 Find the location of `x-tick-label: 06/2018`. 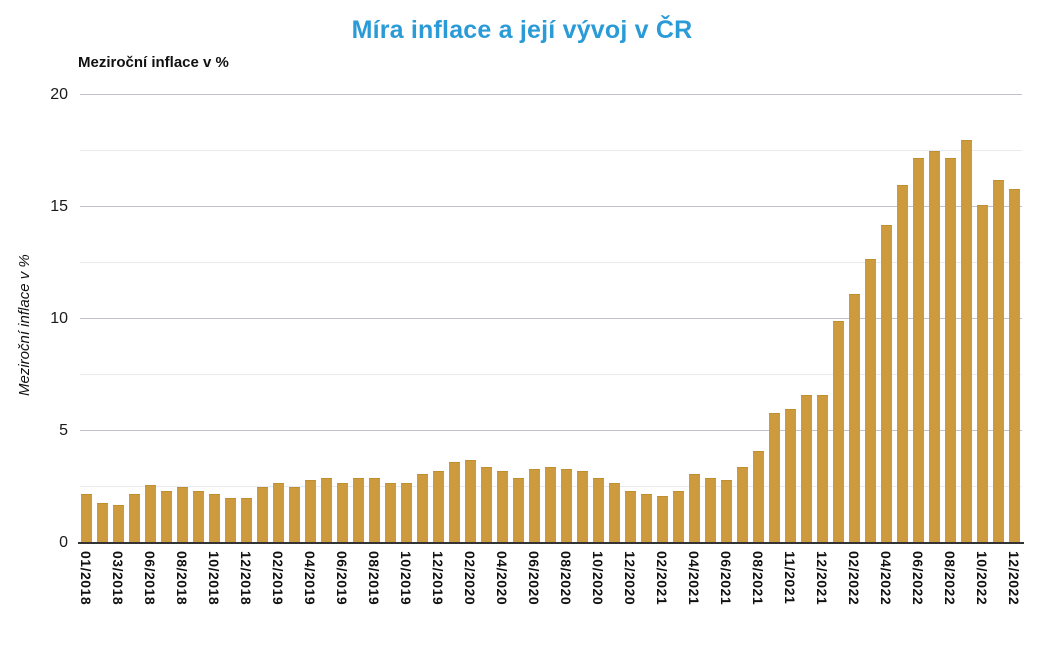

x-tick-label: 06/2018 is located at coordinates (150, 578).